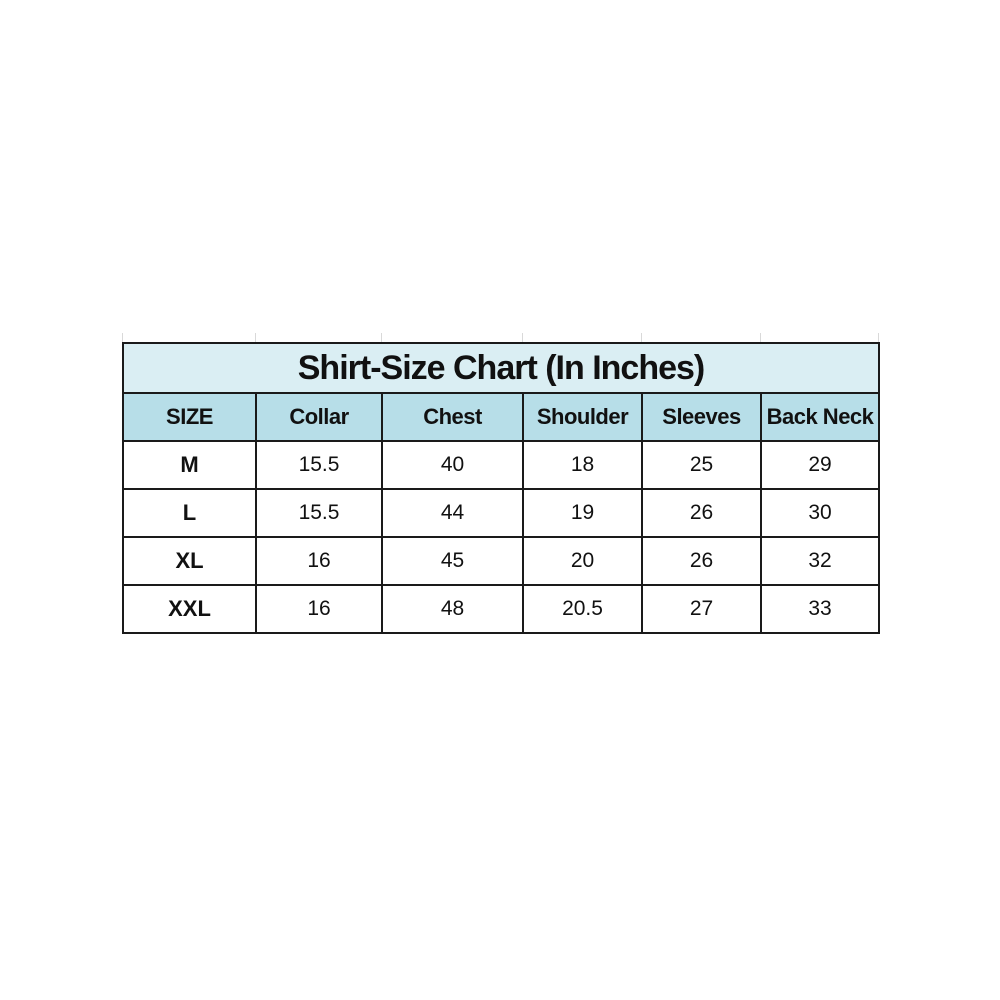 The image size is (1000, 1000). Describe the element at coordinates (189, 513) in the screenshot. I see `size-cell: L` at that location.